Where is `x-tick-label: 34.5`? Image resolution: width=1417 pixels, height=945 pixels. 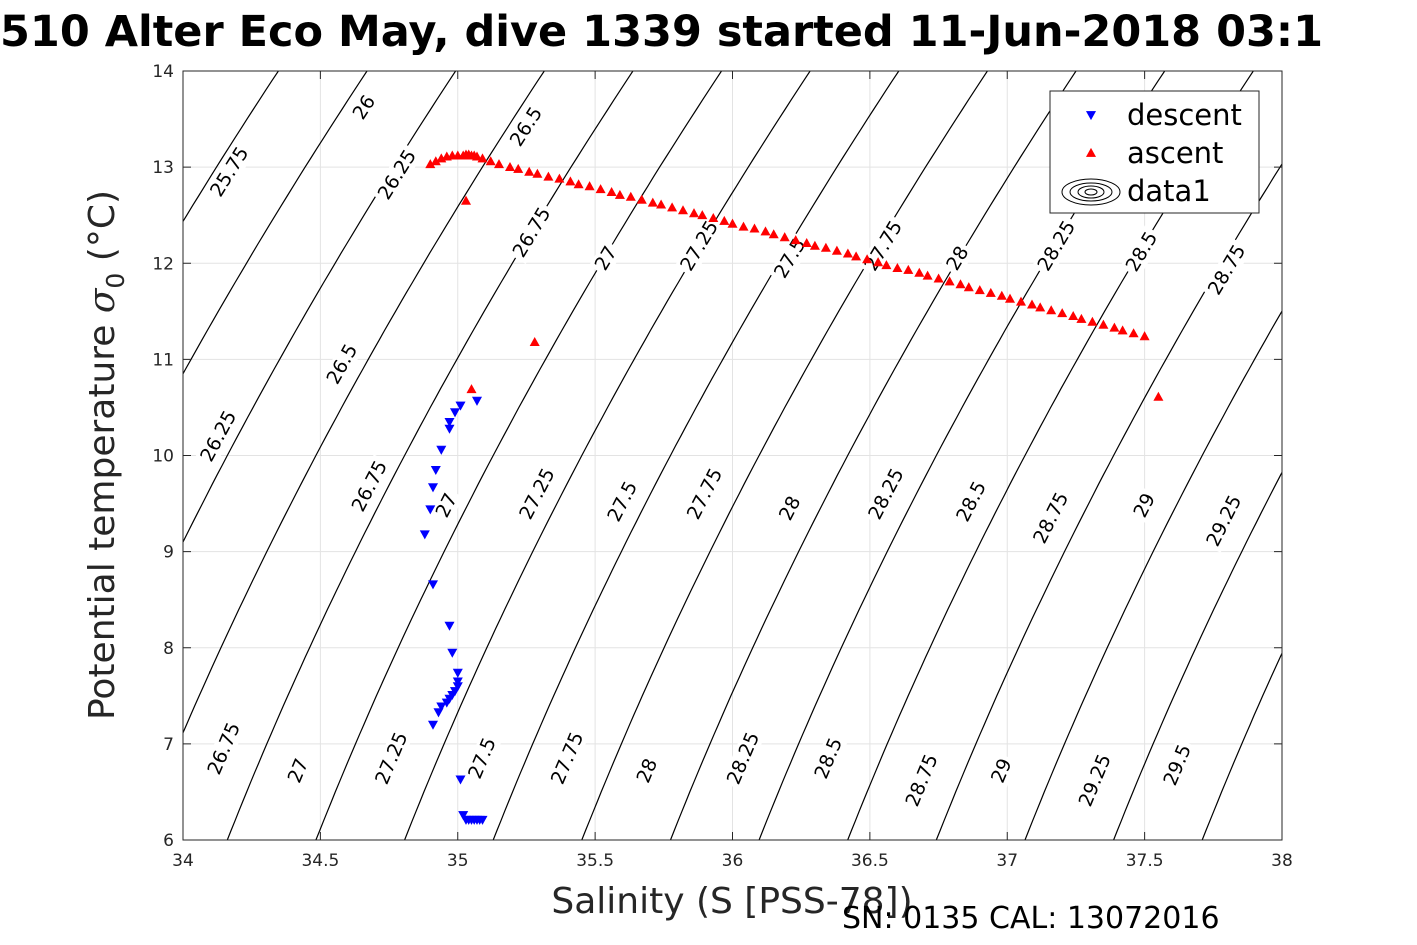 x-tick-label: 34.5 is located at coordinates (320, 861).